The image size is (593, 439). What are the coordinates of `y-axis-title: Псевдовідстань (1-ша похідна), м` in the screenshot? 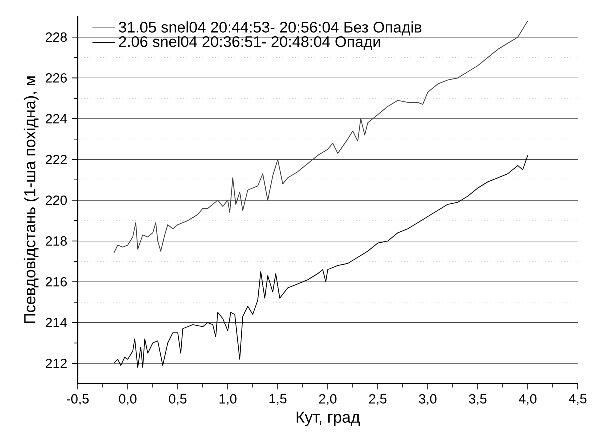 It's located at (31, 200).